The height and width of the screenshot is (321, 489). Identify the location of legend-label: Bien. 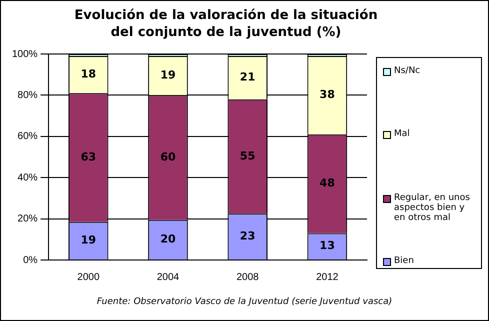
(404, 261).